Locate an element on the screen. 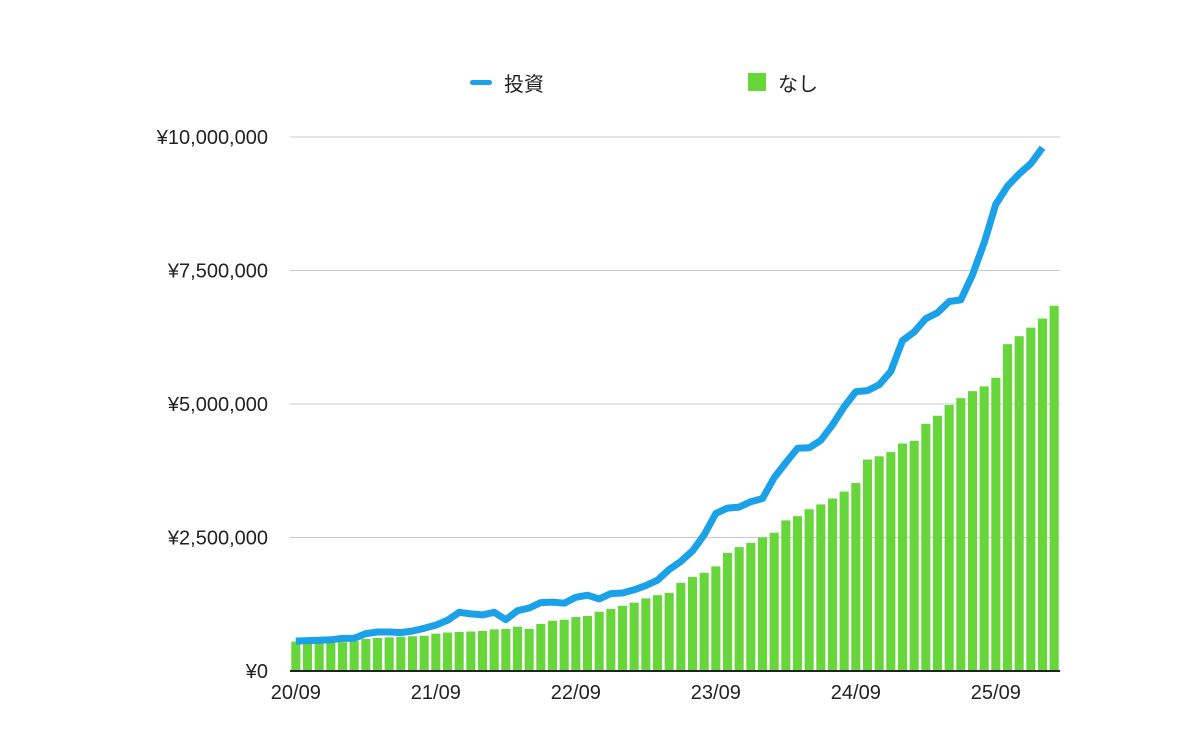 This screenshot has width=1200, height=750. legend: 投資 なし is located at coordinates (600, 82).